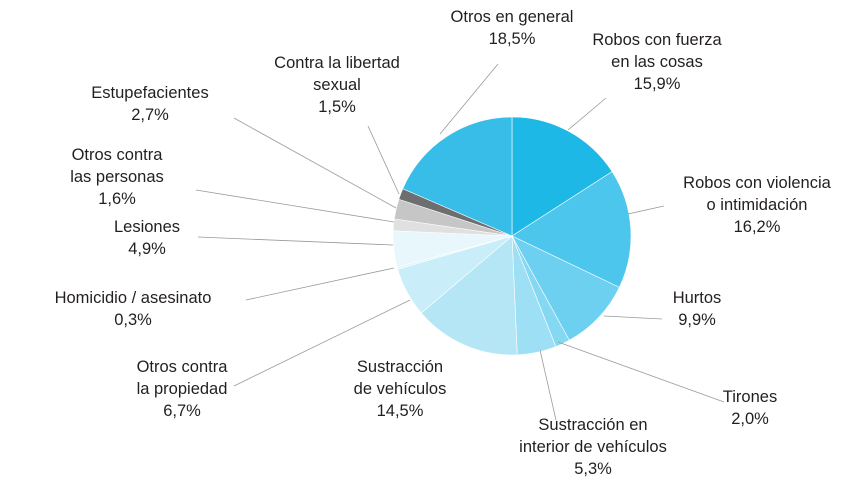  What do you see at coordinates (697, 320) in the screenshot?
I see `value-label: 9,9%` at bounding box center [697, 320].